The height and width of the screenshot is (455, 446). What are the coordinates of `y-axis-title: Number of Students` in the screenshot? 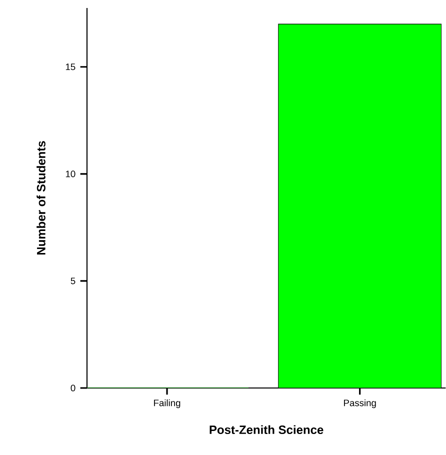 It's located at (41, 198).